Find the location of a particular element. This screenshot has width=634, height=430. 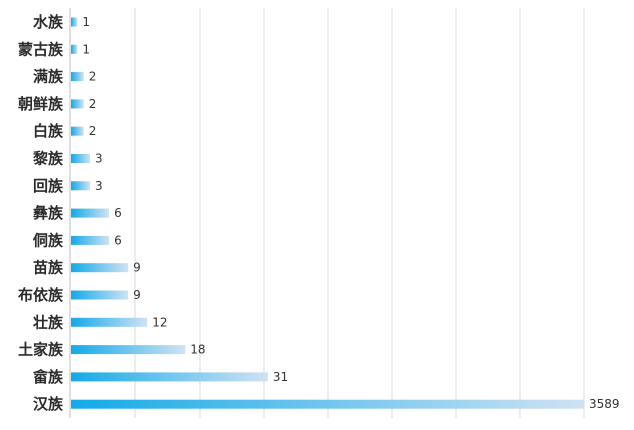

bar-汉族 is located at coordinates (327, 404).